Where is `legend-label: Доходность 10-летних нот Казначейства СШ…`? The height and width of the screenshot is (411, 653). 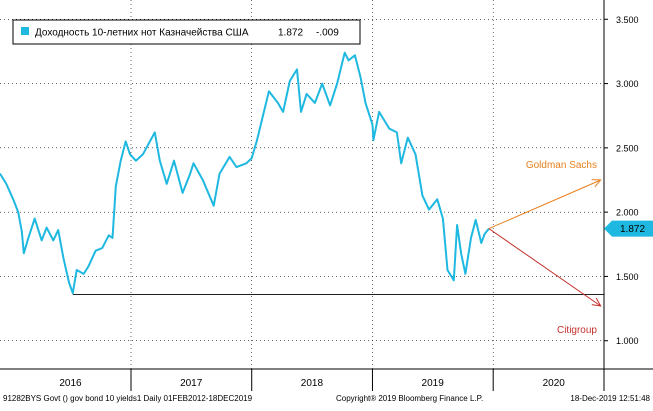 legend-label: Доходность 10-летних нот Казначейства СШ… is located at coordinates (142, 33).